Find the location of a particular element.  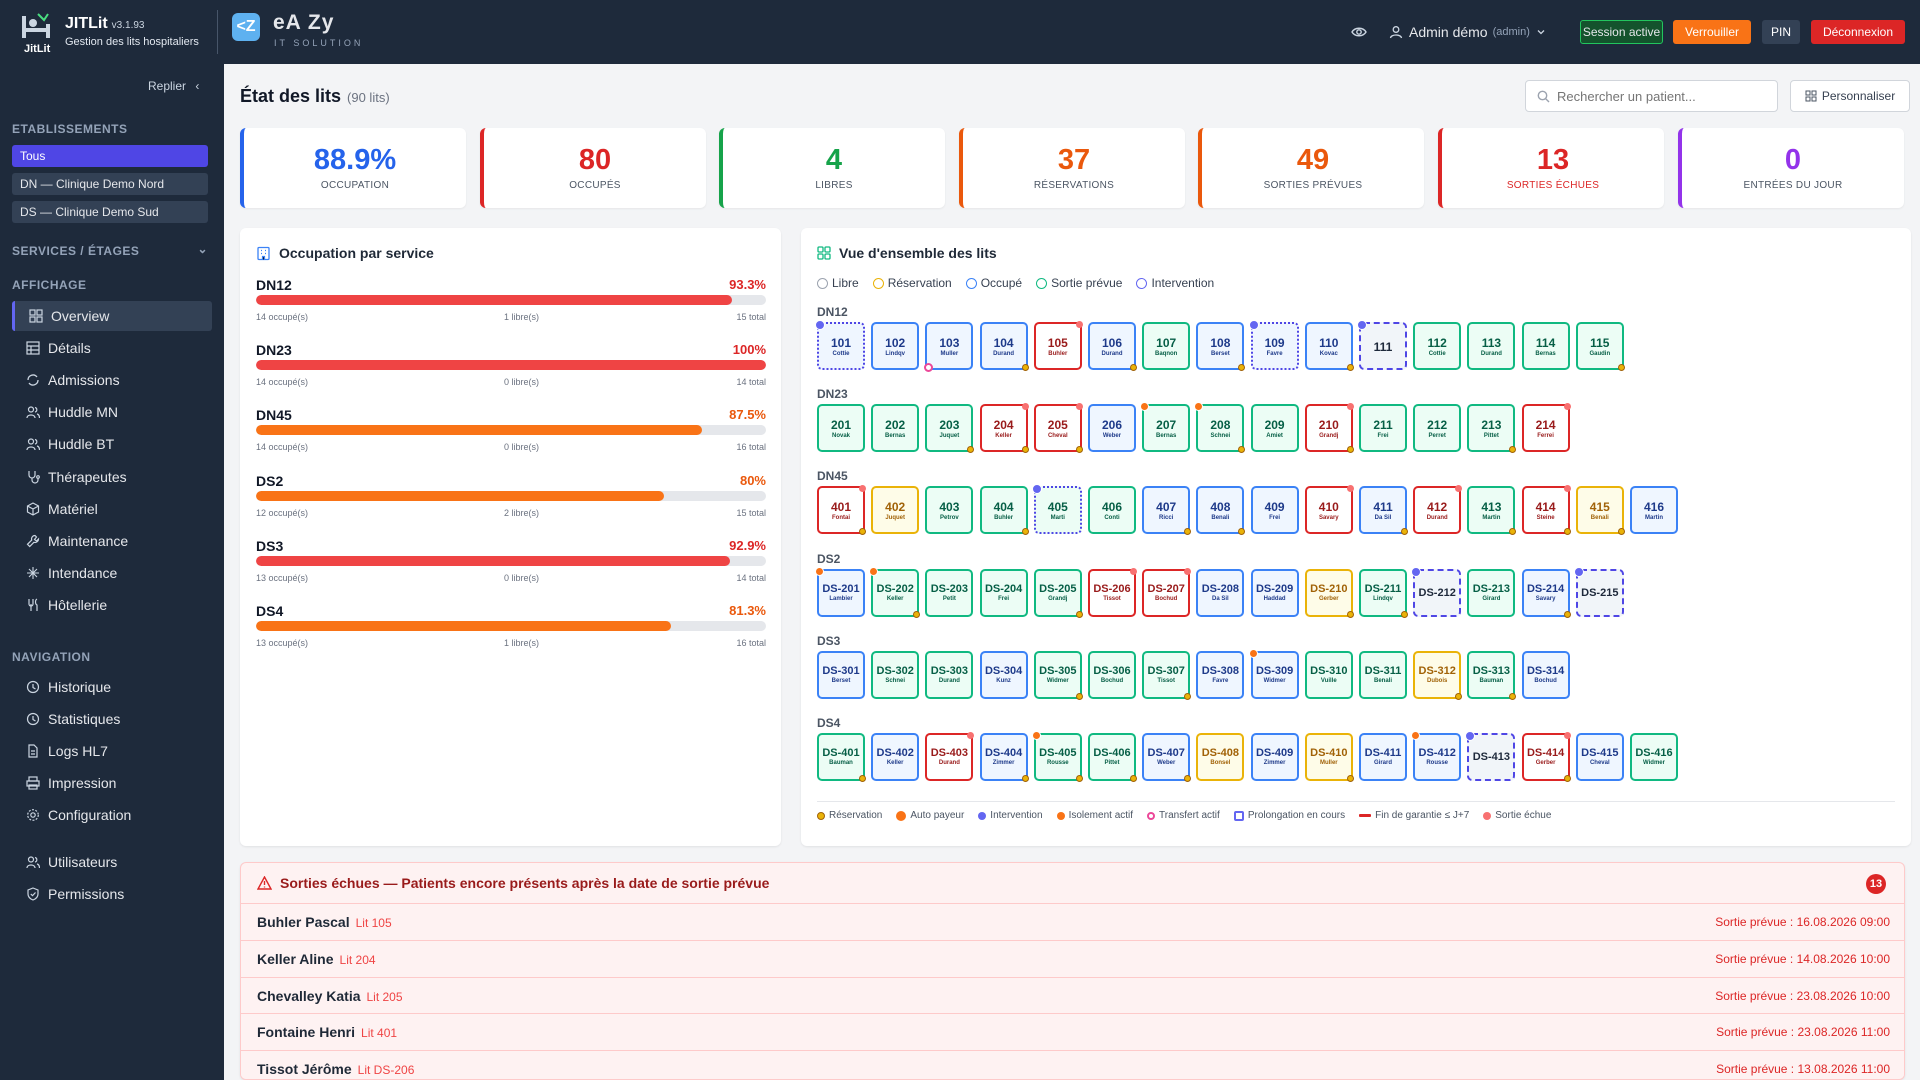

bed-204: 204 Keller is located at coordinates (1004, 428).